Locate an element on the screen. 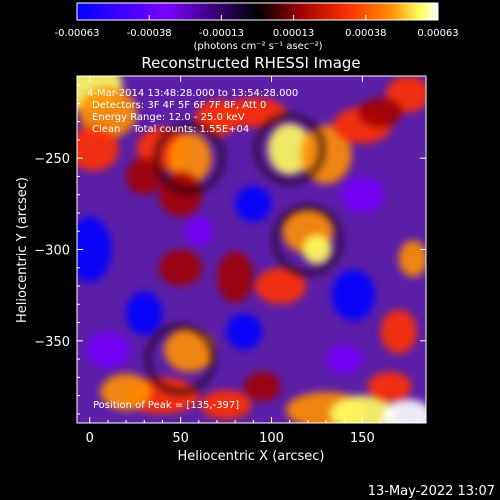 The width and height of the screenshot is (500, 500). y-tick-label: −250 is located at coordinates (52, 159).